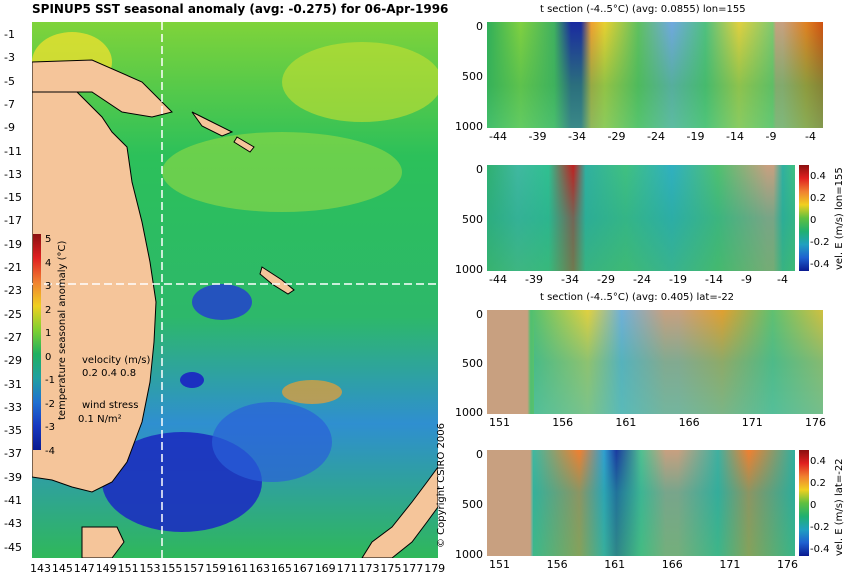 Image resolution: width=850 pixels, height=580 pixels. I want to click on map-colorbar-tick: 0, so click(48, 357).